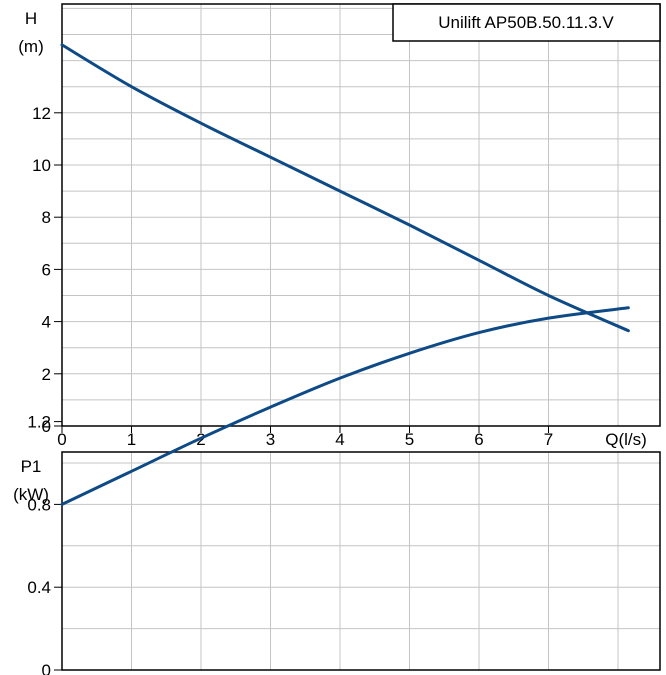 This screenshot has width=666, height=675. I want to click on head-y-ticks: 0 2 4 6 8 10 12, so click(47, 270).